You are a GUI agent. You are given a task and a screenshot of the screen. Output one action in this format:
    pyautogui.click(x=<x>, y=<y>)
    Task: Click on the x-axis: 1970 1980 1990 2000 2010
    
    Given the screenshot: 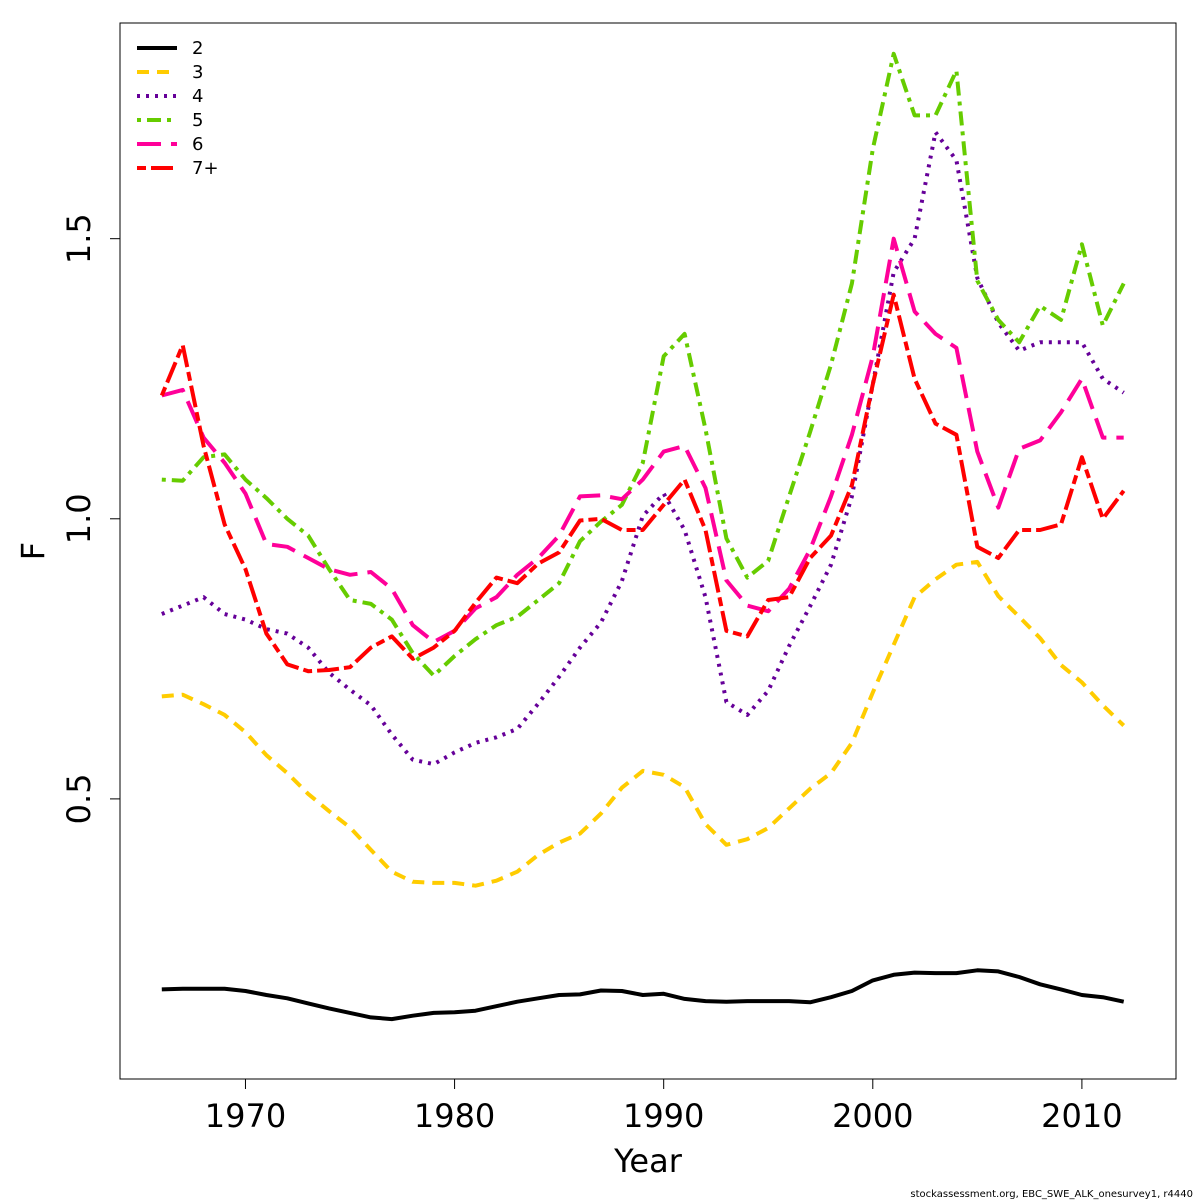 What is the action you would take?
    pyautogui.click(x=664, y=1107)
    